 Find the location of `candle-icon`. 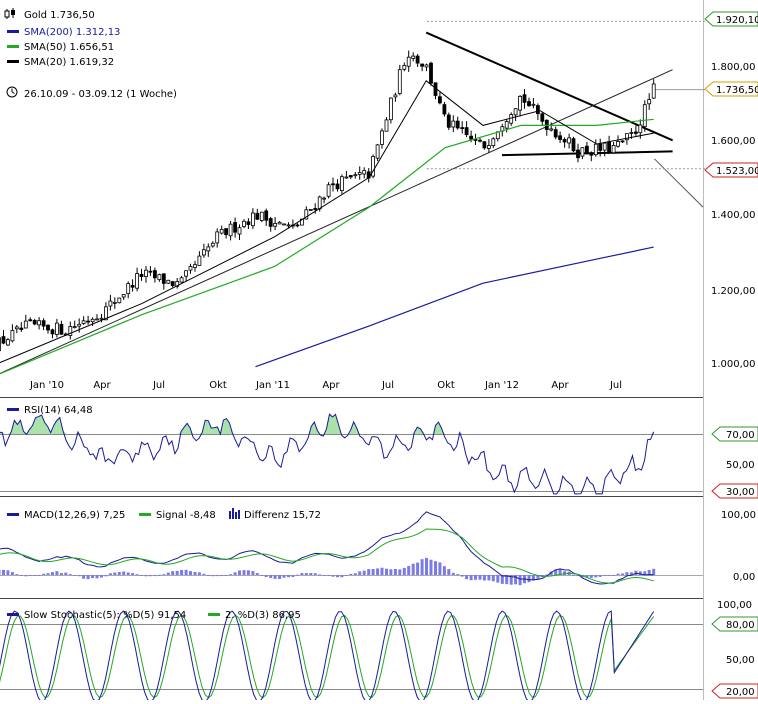

candle-icon is located at coordinates (9, 13).